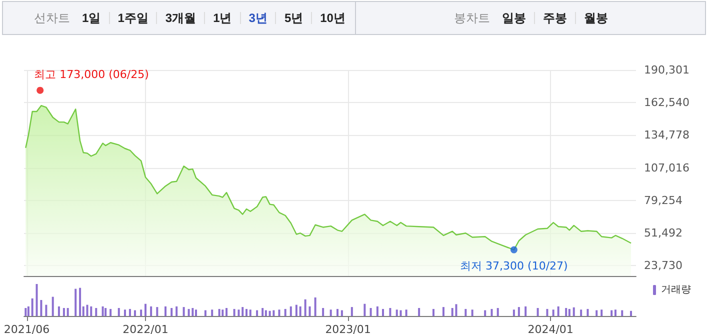 The width and height of the screenshot is (708, 334). What do you see at coordinates (676, 290) in the screenshot?
I see `legend-label: 거래량` at bounding box center [676, 290].